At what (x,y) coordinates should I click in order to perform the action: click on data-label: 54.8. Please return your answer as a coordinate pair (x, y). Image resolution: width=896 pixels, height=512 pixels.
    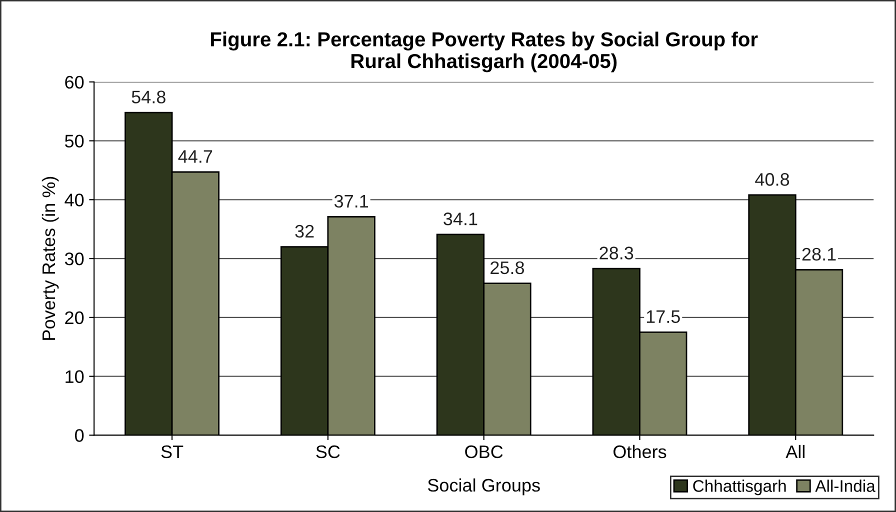
    Looking at the image, I should click on (149, 97).